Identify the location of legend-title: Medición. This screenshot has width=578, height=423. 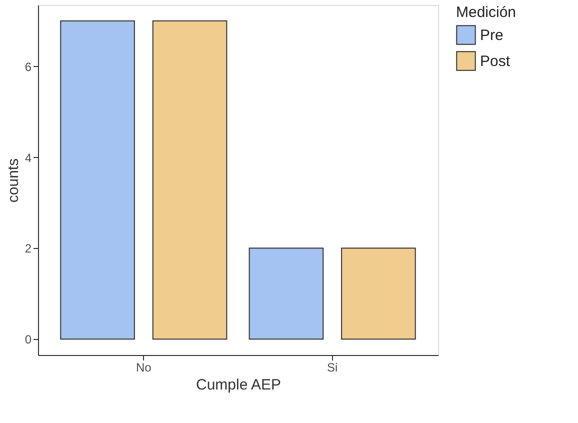
(486, 12).